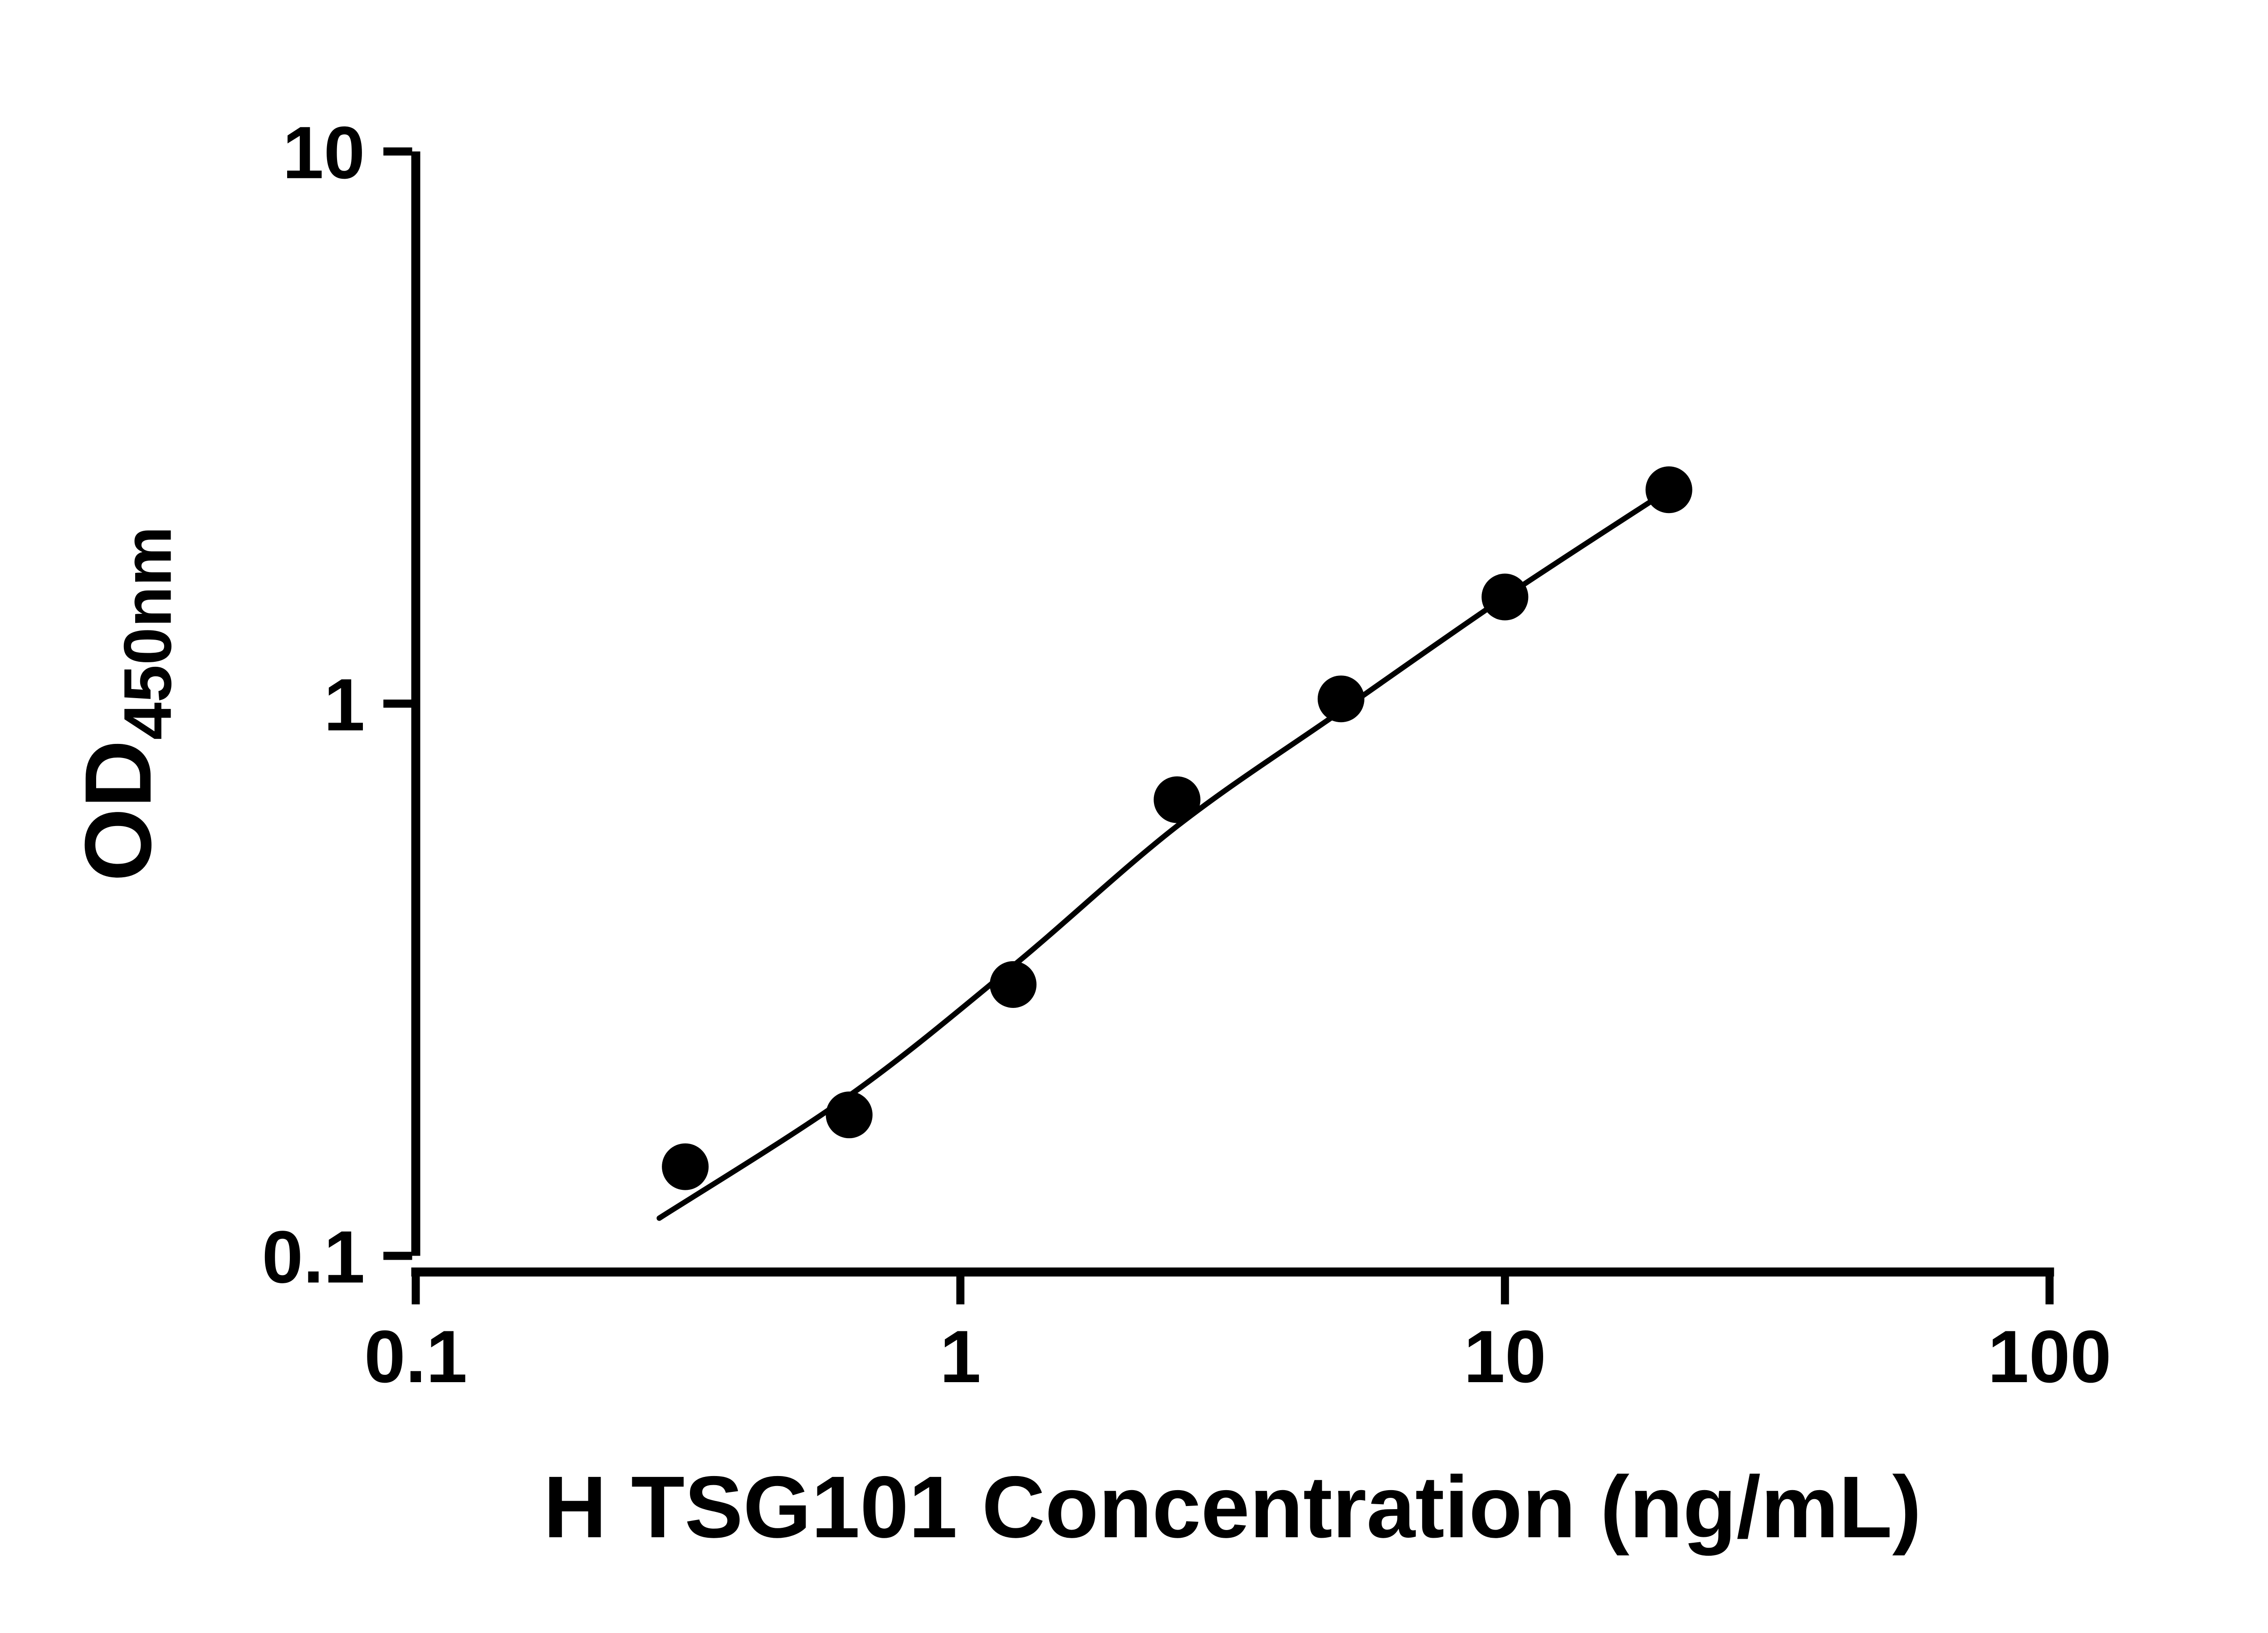 This screenshot has width=2268, height=1633. I want to click on y-axis-title: OD450nm, so click(126, 703).